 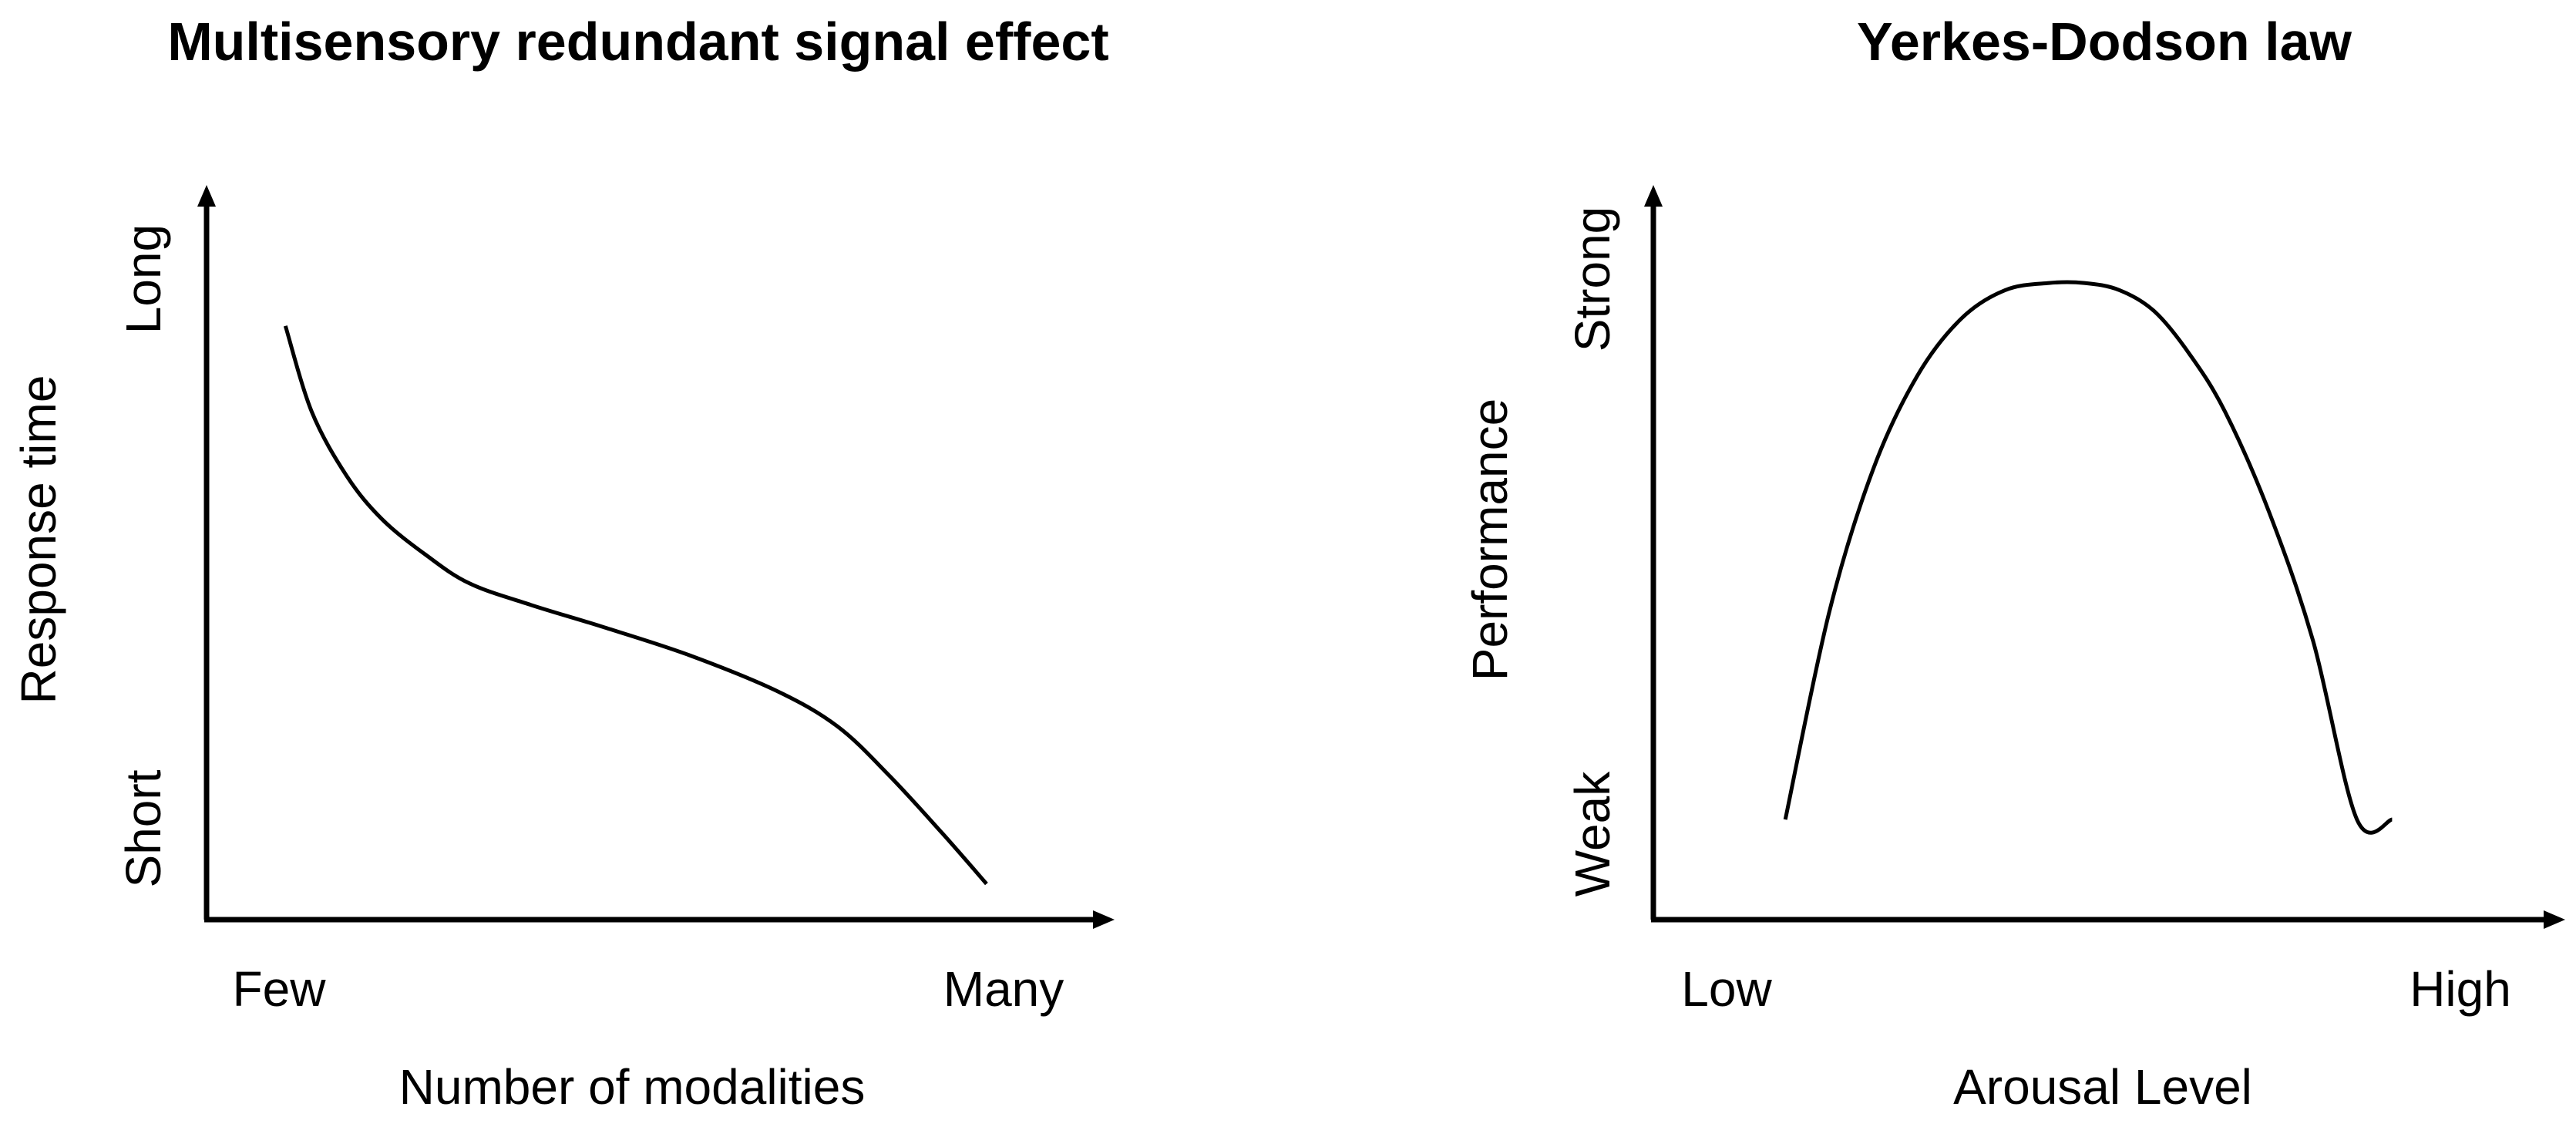 What do you see at coordinates (1104, 920) in the screenshot?
I see `chart-left-x-axis-arrow` at bounding box center [1104, 920].